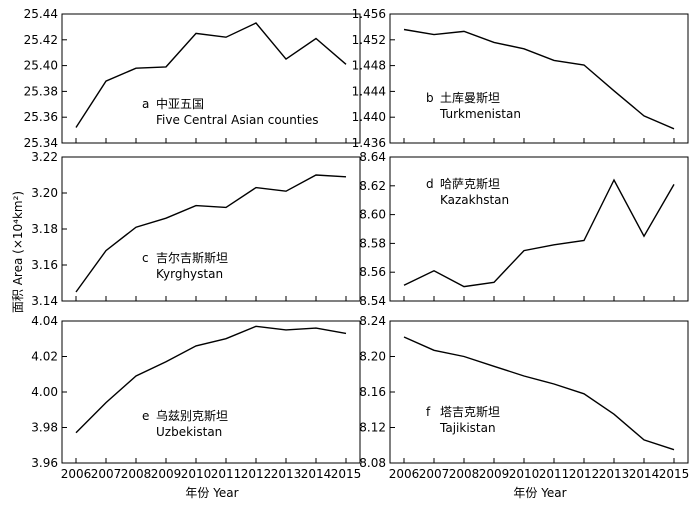 The image size is (699, 507). I want to click on panel-a-frame, so click(211, 78).